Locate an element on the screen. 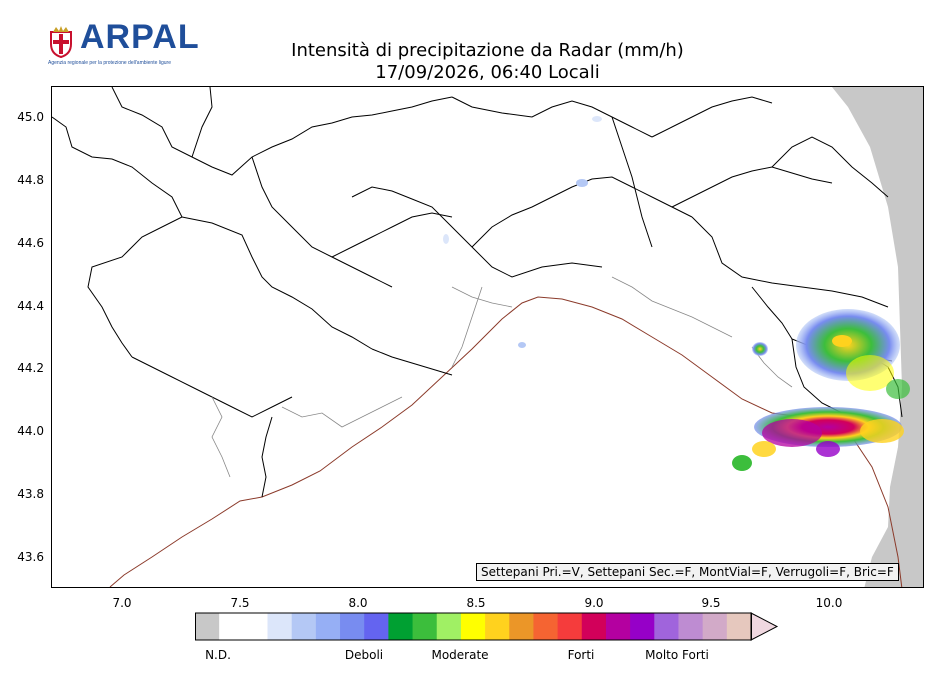 Image resolution: width=947 pixels, height=679 pixels. colorbar-label-no-data: N.D. is located at coordinates (218, 655).